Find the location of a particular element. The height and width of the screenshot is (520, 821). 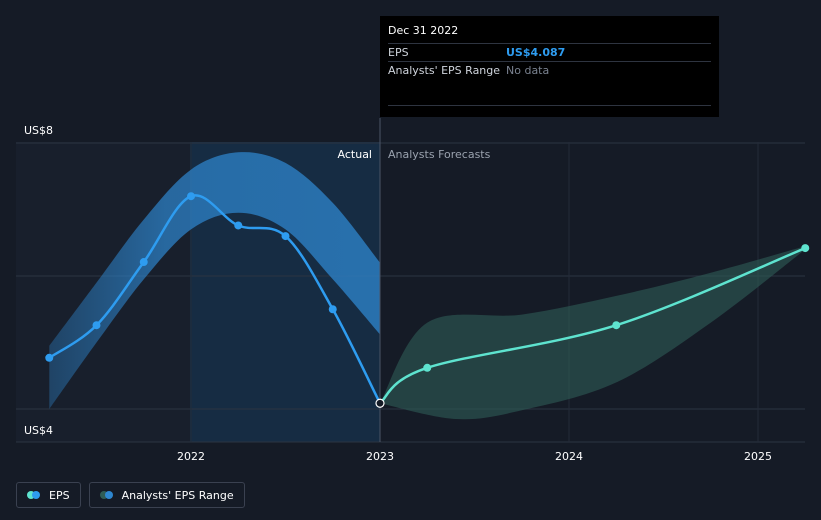

tooltip-date: Dec 31 2022 is located at coordinates (423, 30).